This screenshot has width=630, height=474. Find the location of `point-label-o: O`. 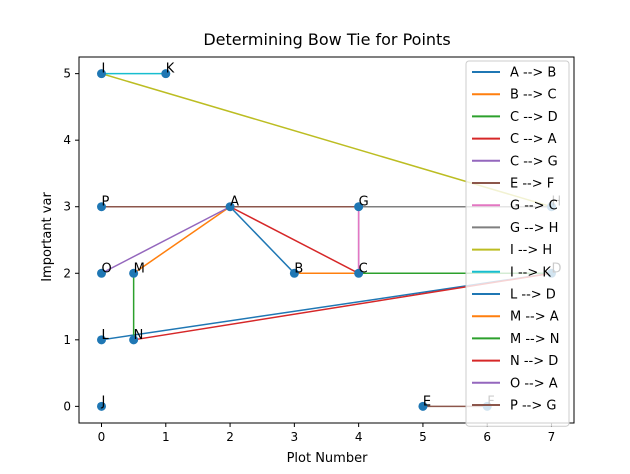

point-label-o: O is located at coordinates (107, 268).